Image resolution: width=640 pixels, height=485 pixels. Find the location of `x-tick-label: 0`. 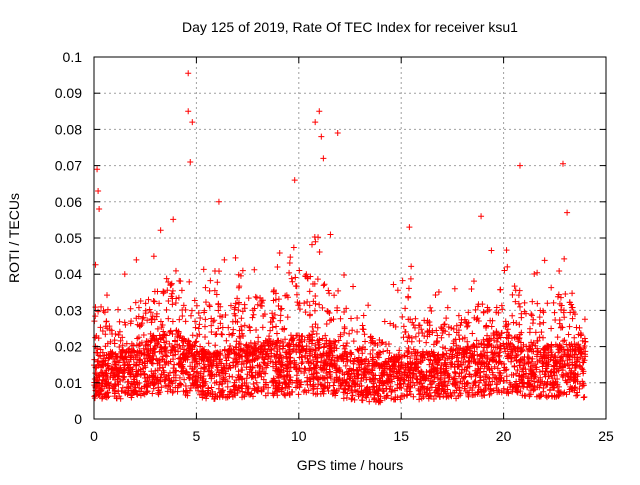

x-tick-label: 0 is located at coordinates (94, 436).